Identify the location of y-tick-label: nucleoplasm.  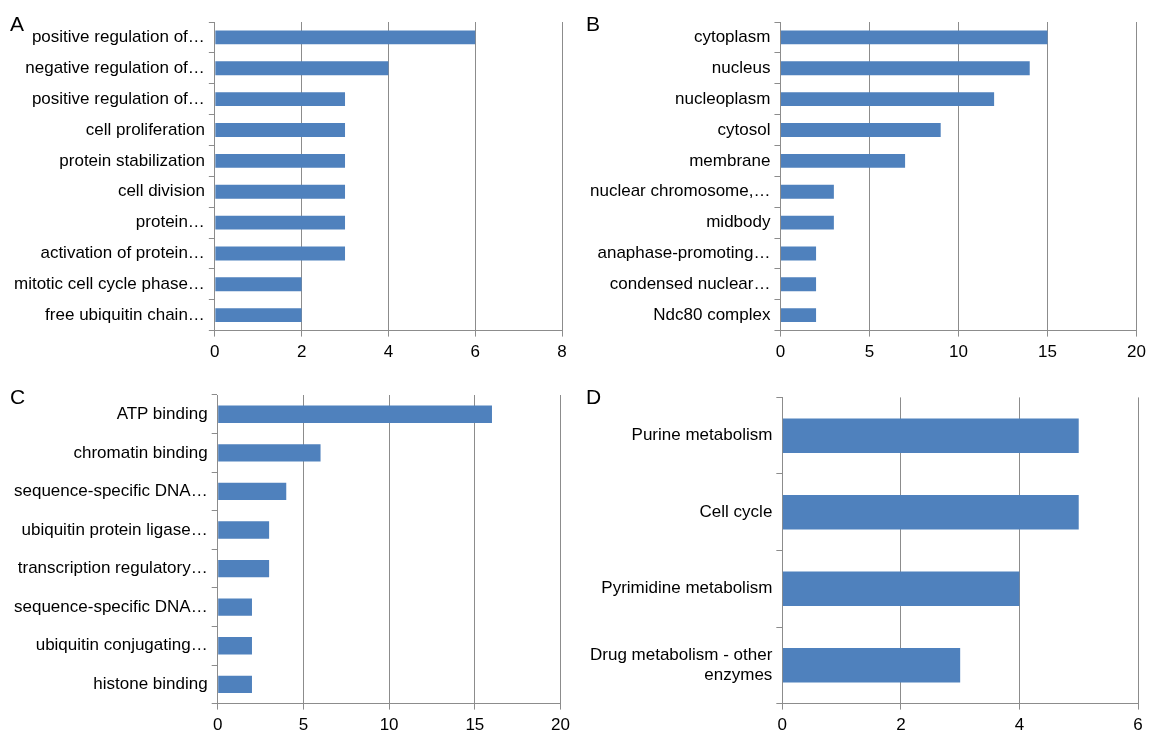
(723, 98).